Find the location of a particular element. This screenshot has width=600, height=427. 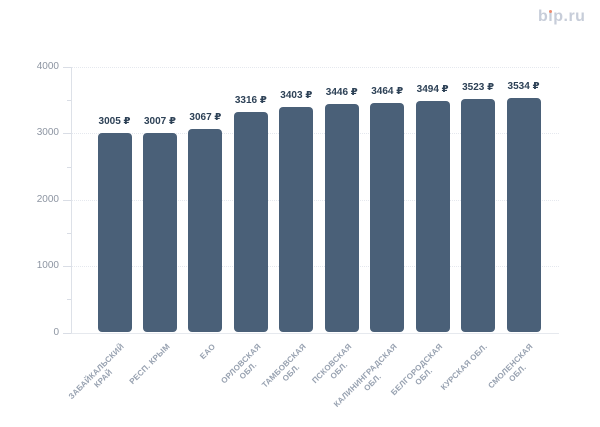

x-tick-label: КУРСКАЯ ОБЛ. is located at coordinates (465, 367).